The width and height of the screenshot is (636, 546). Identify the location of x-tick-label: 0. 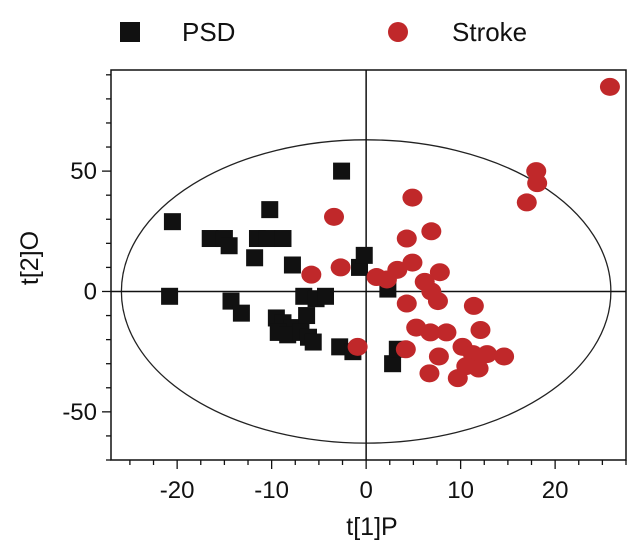
(365, 490).